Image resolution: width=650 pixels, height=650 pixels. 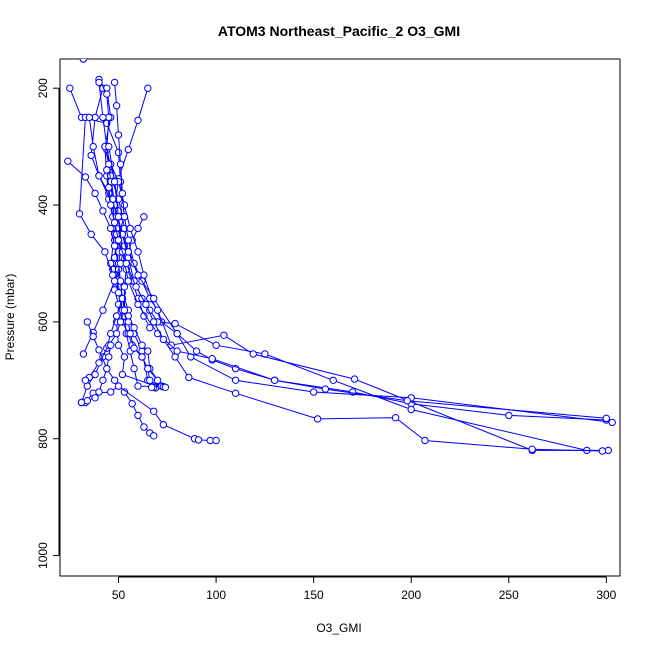 What do you see at coordinates (43, 88) in the screenshot?
I see `y-tick-label: 200` at bounding box center [43, 88].